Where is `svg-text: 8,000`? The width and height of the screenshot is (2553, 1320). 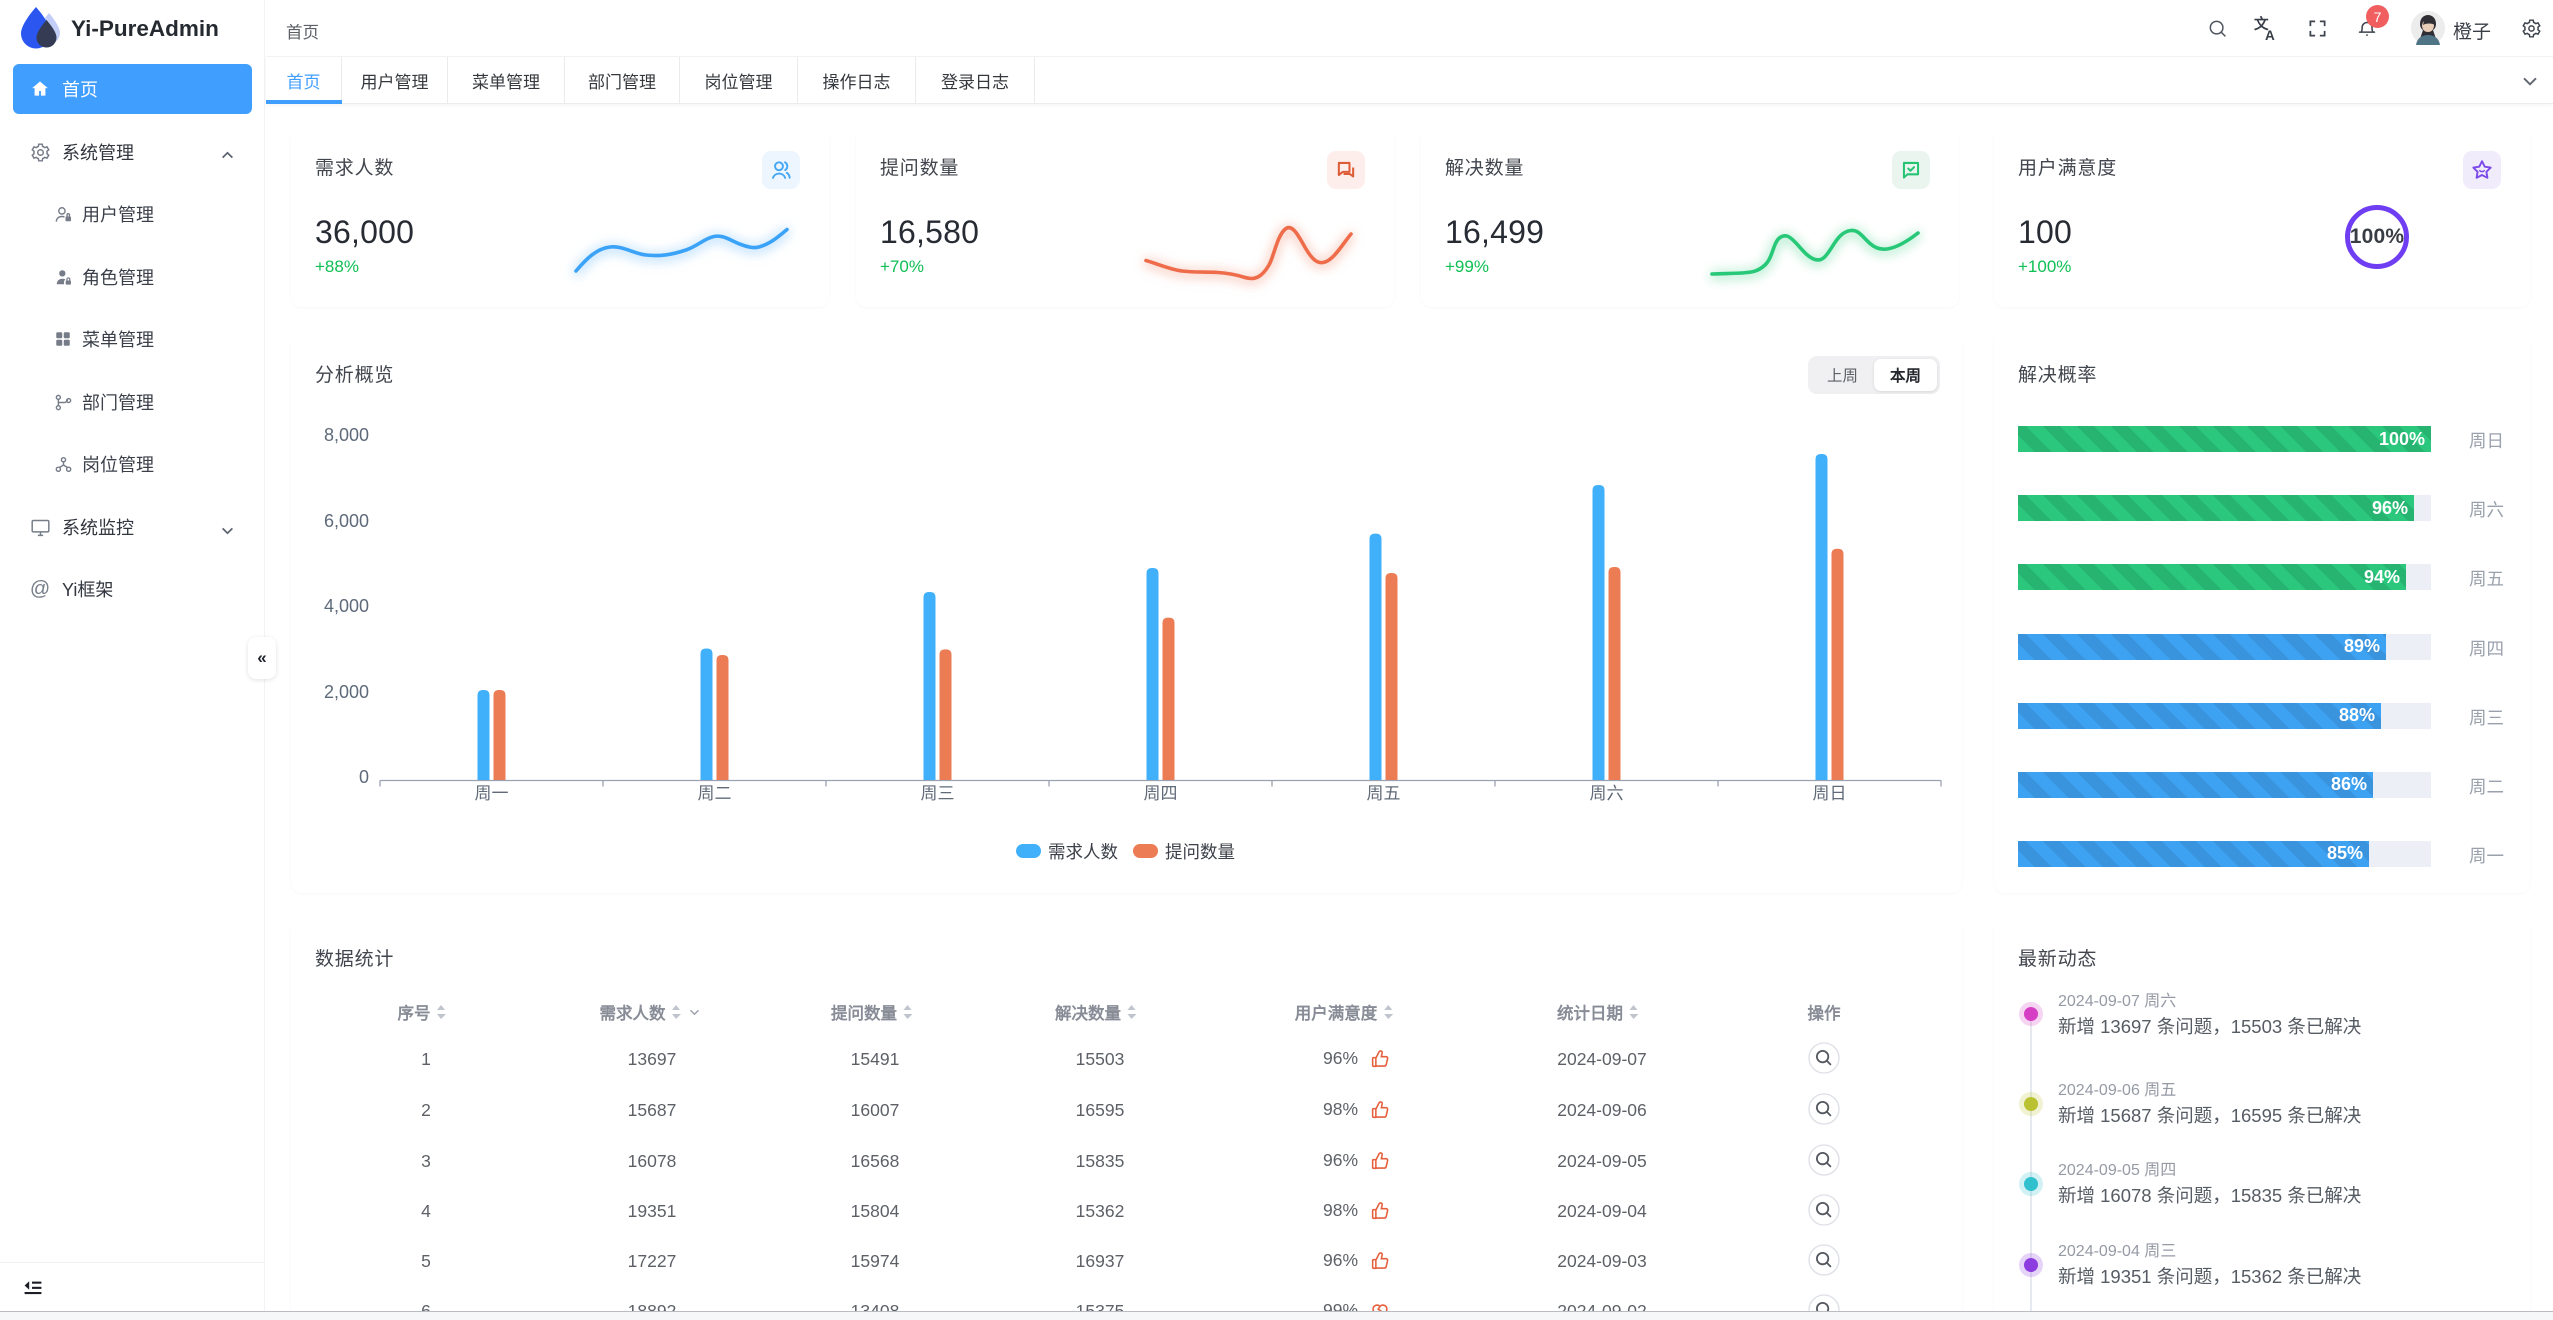 svg-text: 8,000 is located at coordinates (346, 435).